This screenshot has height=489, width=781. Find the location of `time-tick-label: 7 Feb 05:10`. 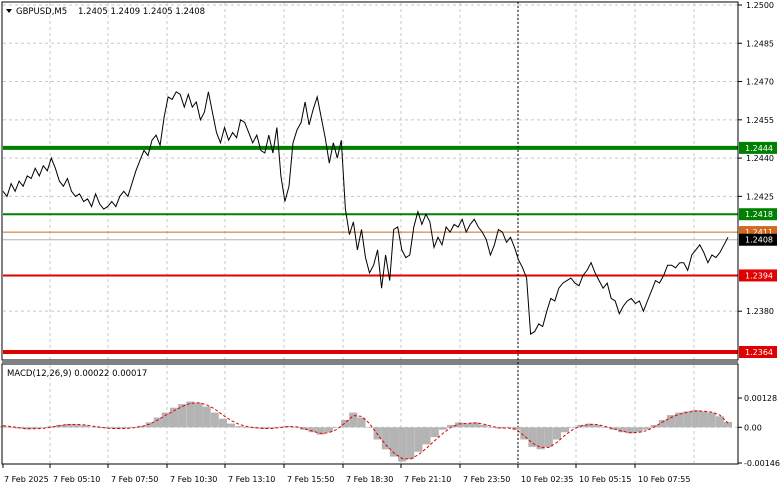

time-tick-label: 7 Feb 05:10 is located at coordinates (76, 479).